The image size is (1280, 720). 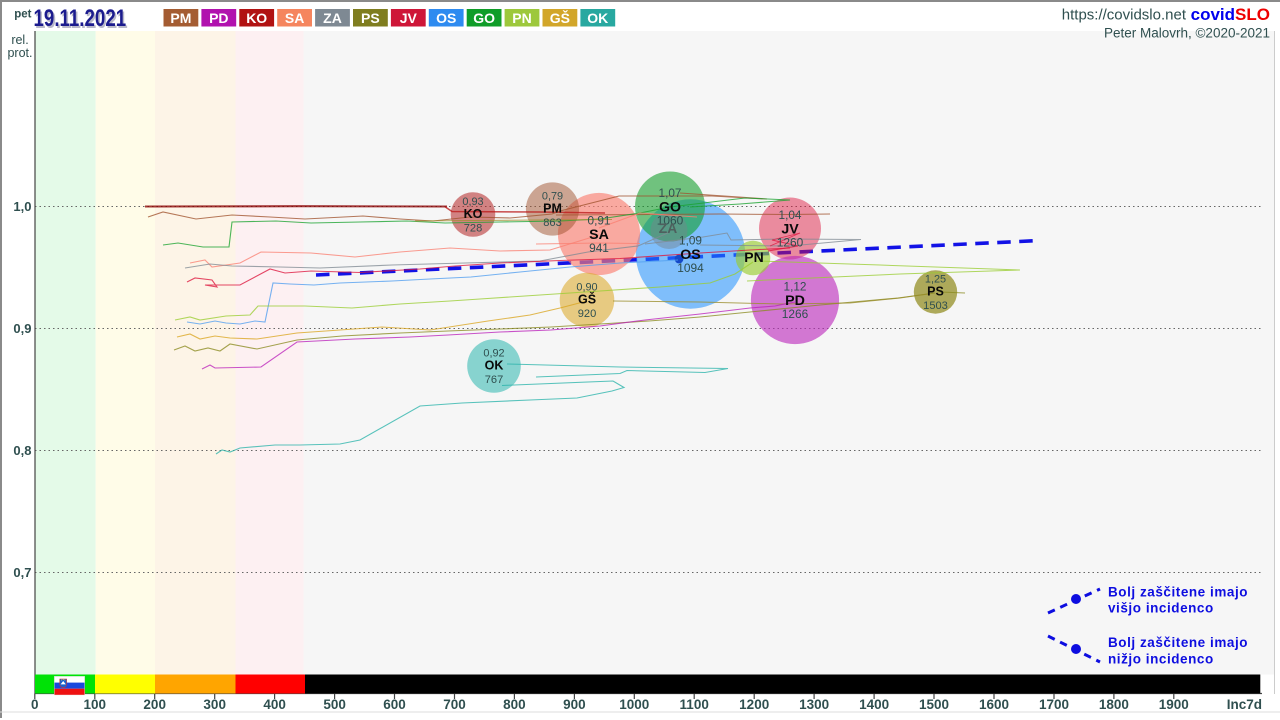 What do you see at coordinates (934, 704) in the screenshot?
I see `svg-text: 1500` at bounding box center [934, 704].